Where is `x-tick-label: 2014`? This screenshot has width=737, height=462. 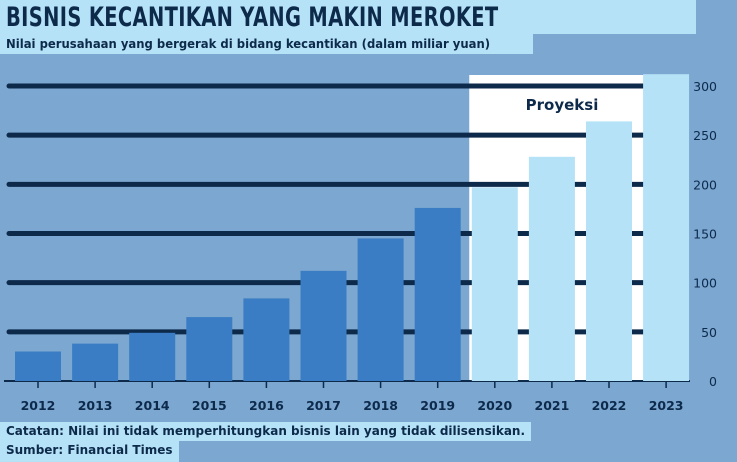
x-tick-label: 2014 is located at coordinates (152, 405).